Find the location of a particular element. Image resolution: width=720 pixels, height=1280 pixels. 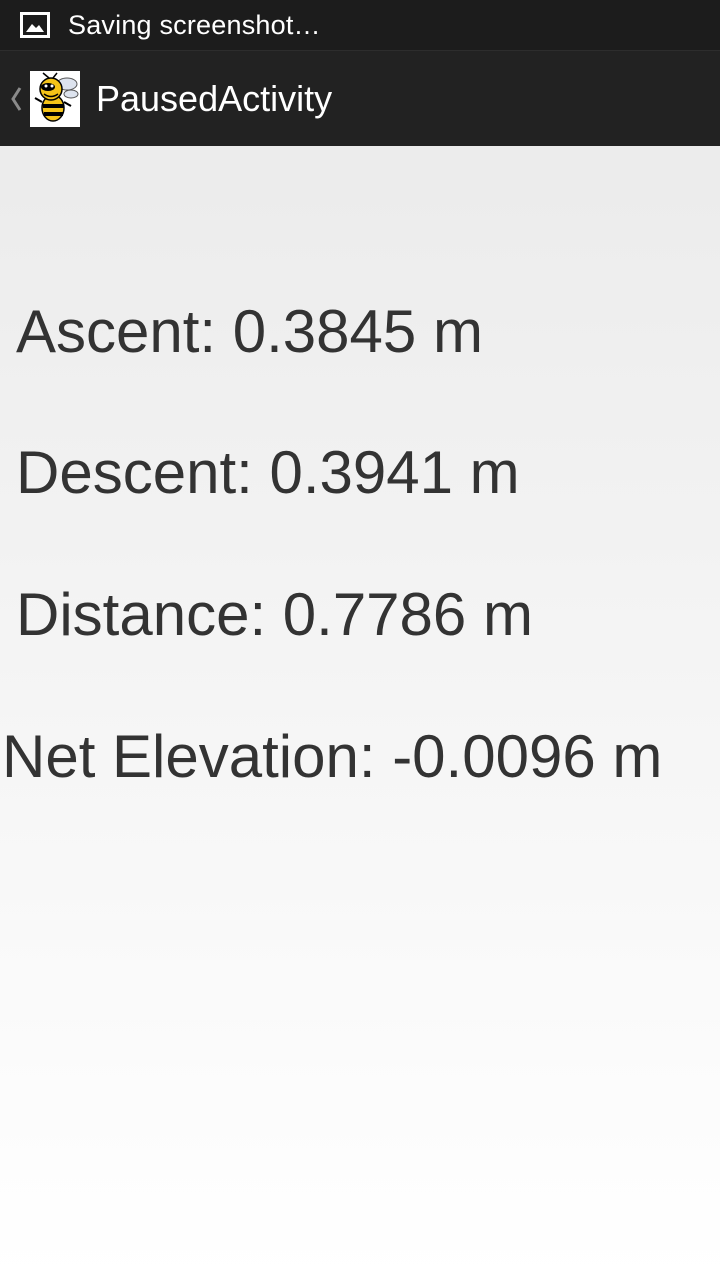

image-icon is located at coordinates (35, 25).